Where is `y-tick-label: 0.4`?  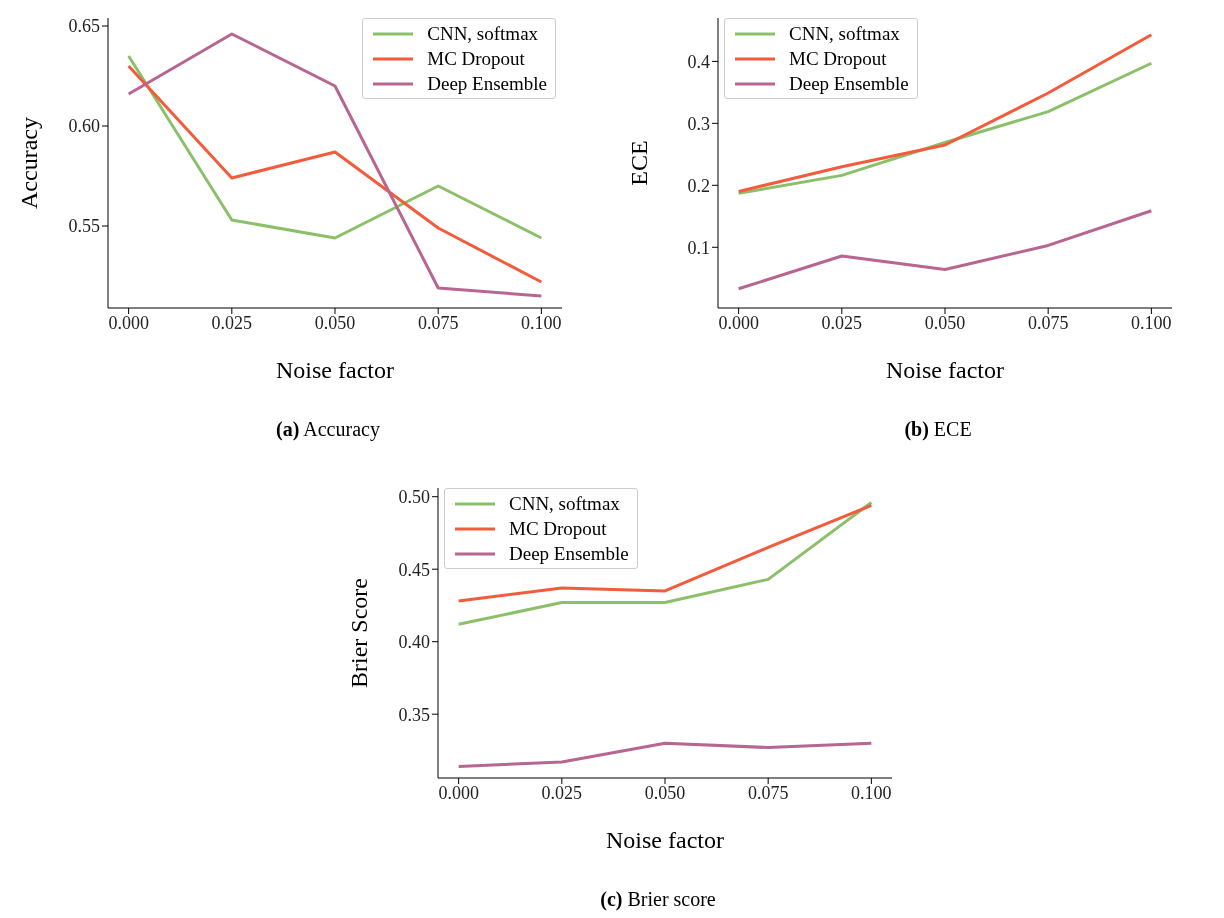
y-tick-label: 0.4 is located at coordinates (698, 61).